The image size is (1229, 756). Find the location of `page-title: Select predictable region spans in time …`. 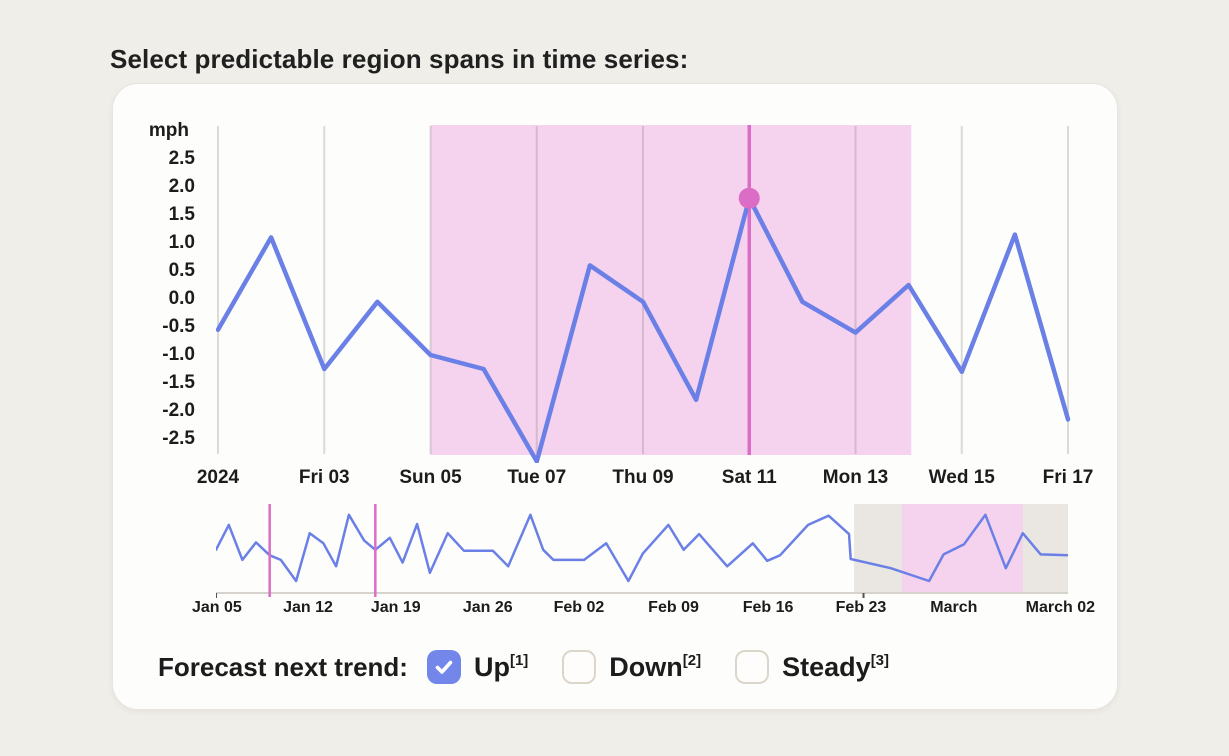

page-title: Select predictable region spans in time … is located at coordinates (399, 59).